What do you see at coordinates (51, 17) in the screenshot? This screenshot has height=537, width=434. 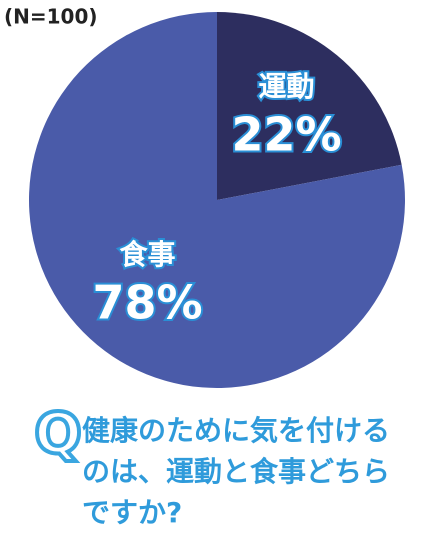 I see `sample-size-note: (N=100)` at bounding box center [51, 17].